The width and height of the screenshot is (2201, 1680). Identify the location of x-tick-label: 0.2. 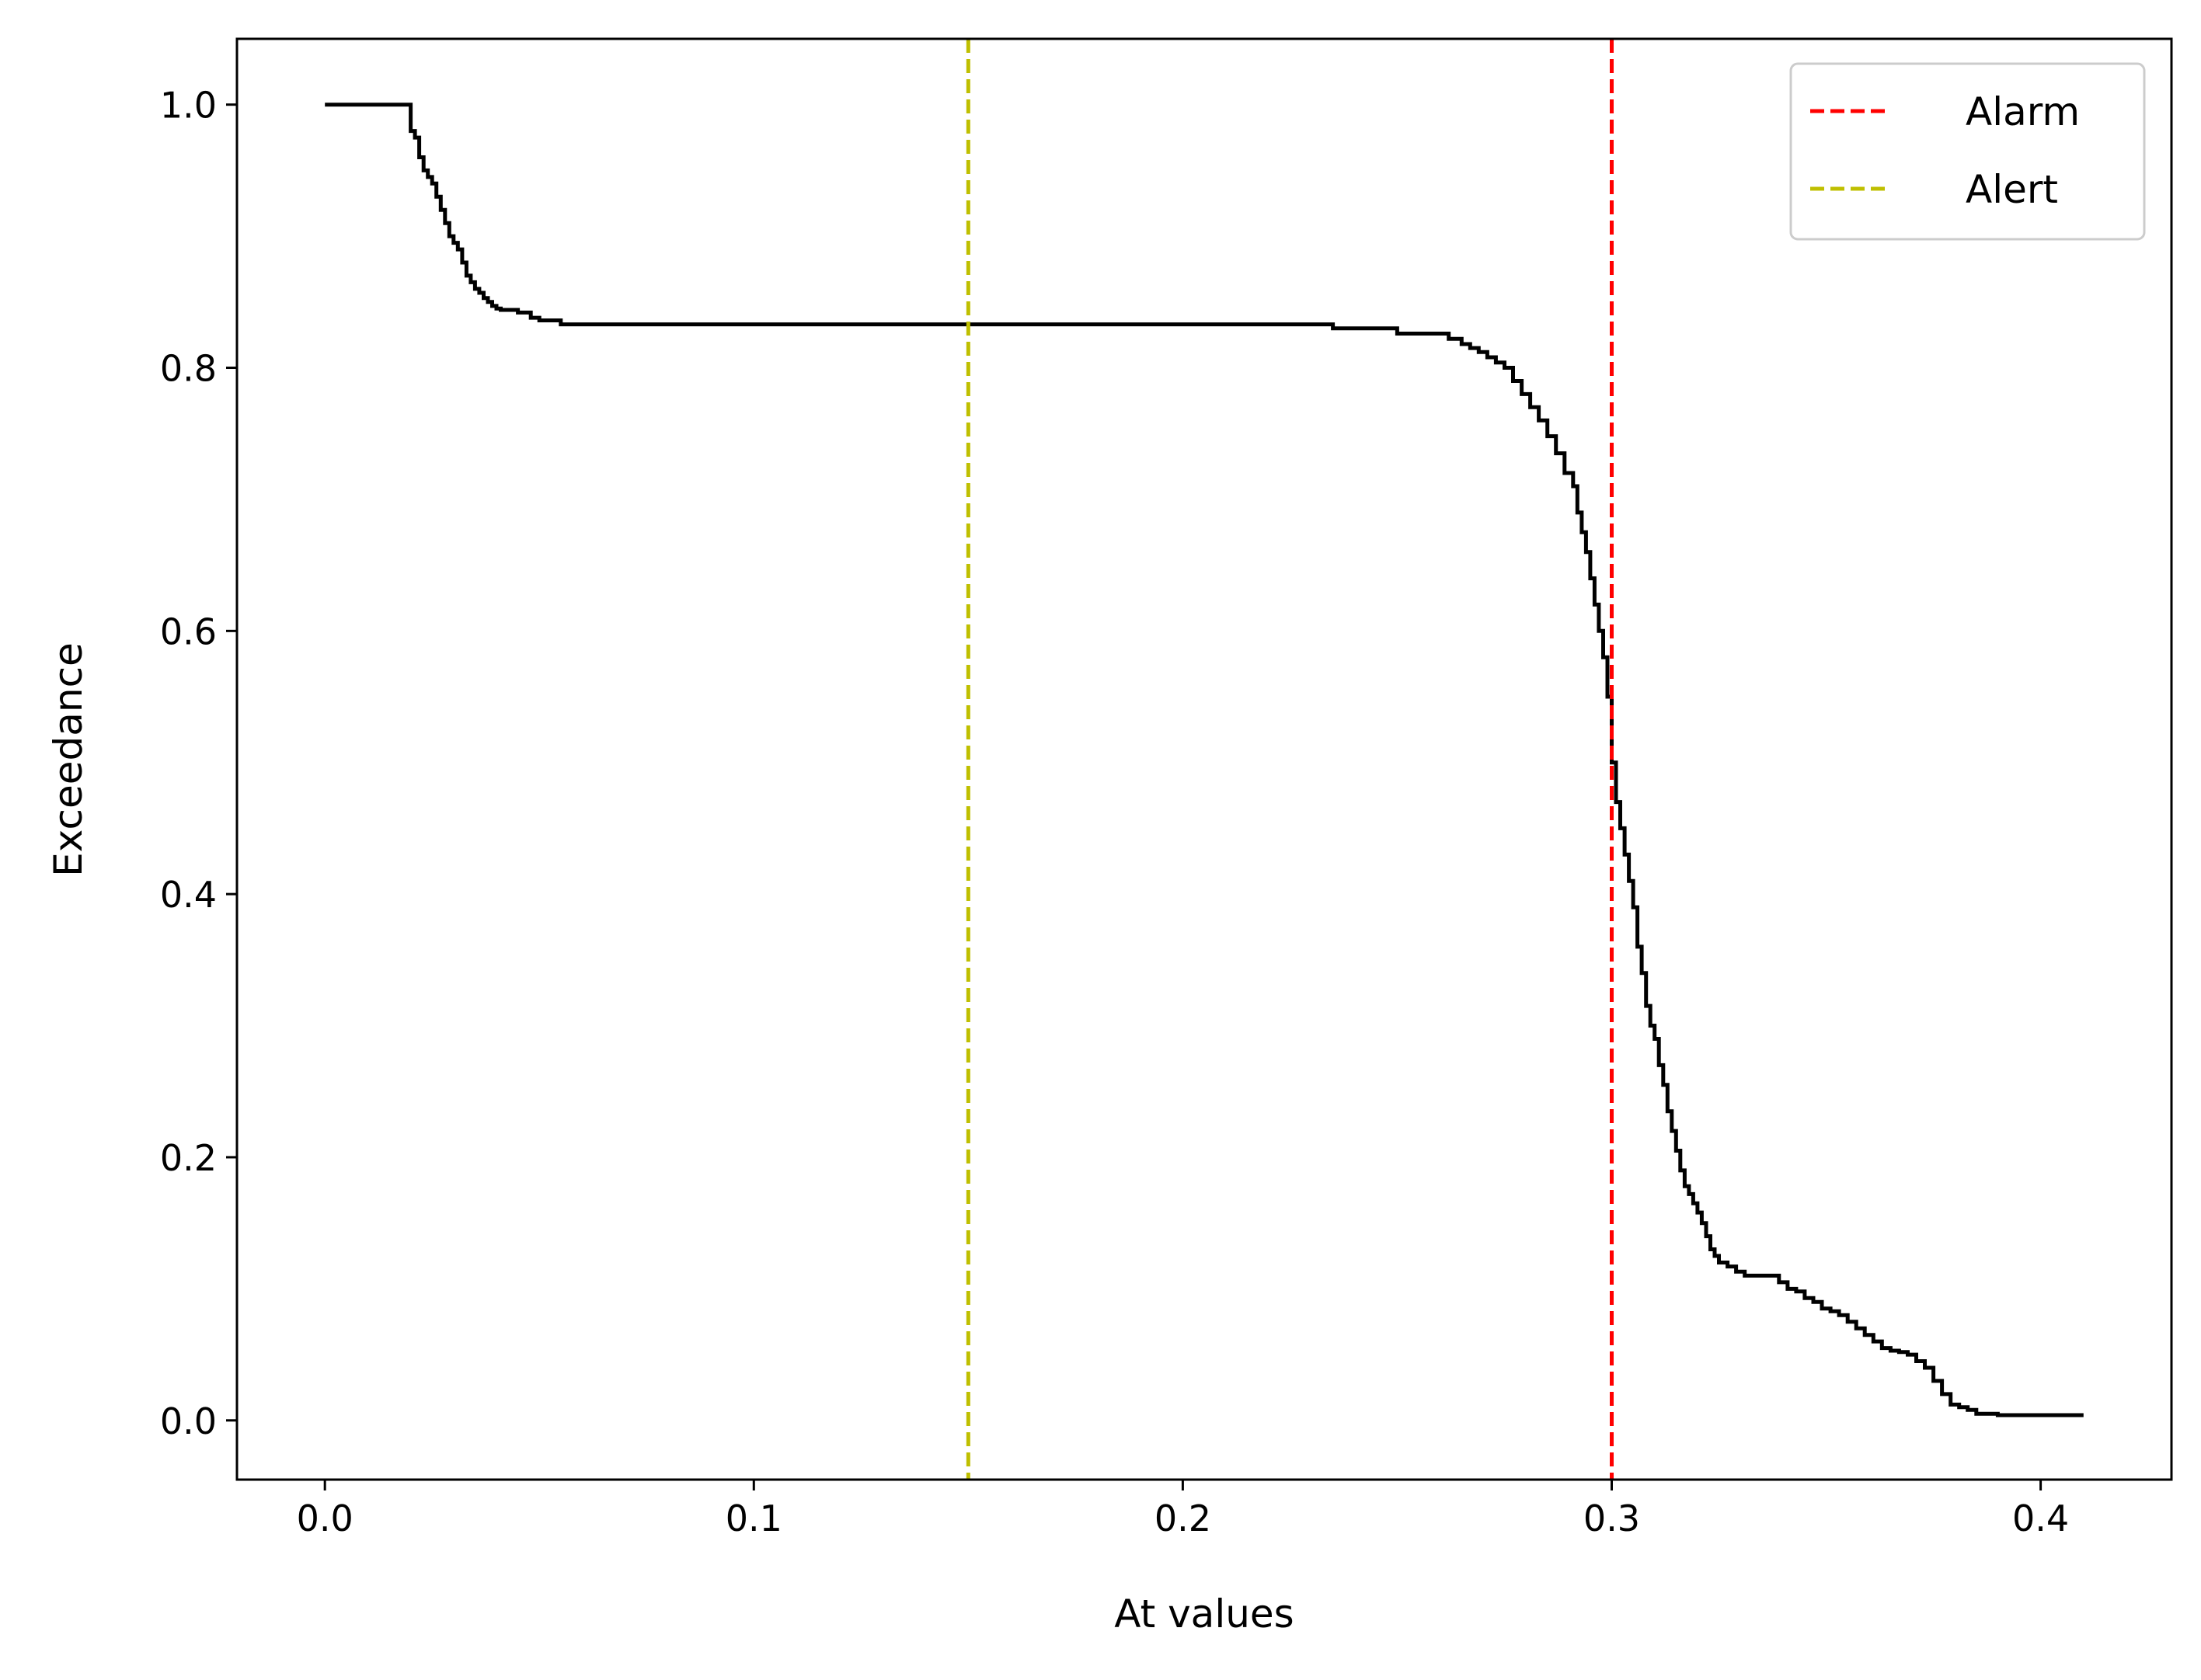
(1182, 1518).